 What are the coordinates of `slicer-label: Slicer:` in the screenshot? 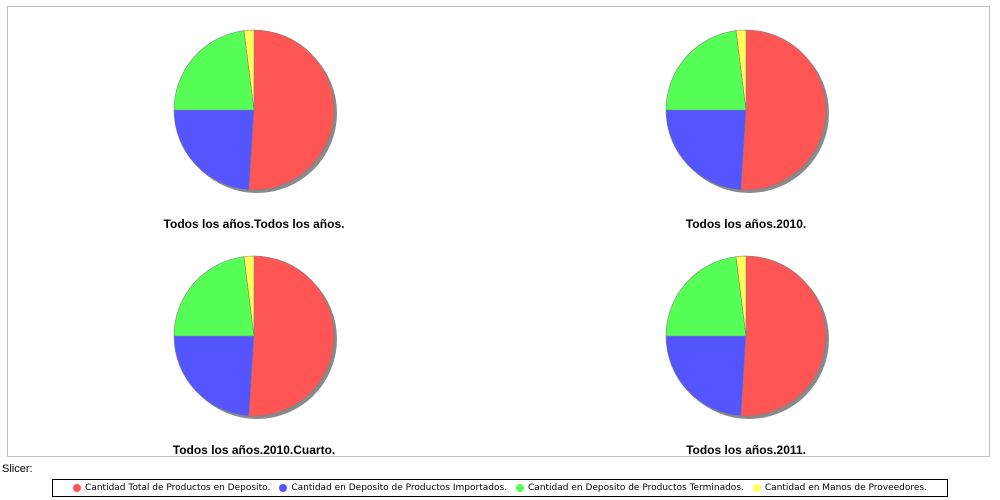 It's located at (17, 469).